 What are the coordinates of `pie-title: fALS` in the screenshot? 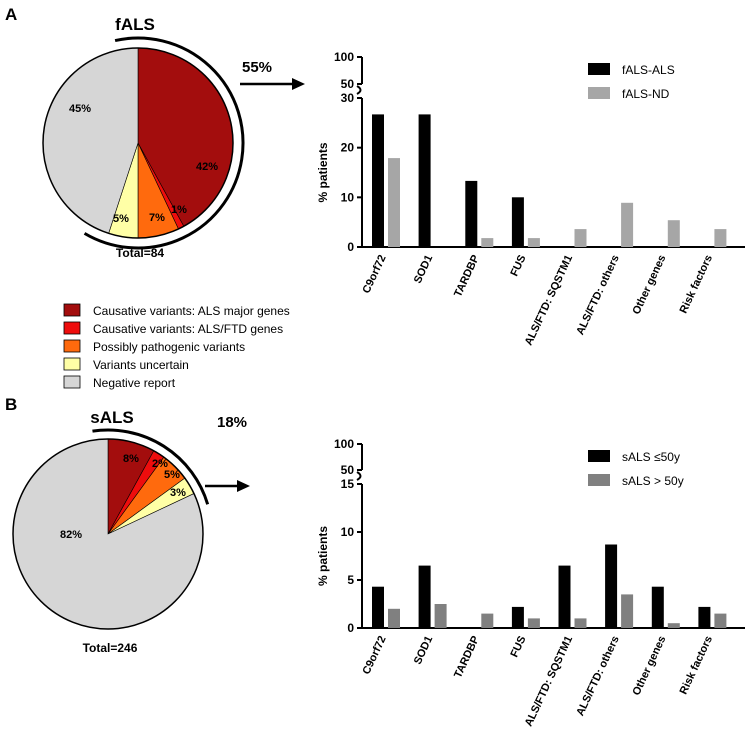 It's located at (135, 24).